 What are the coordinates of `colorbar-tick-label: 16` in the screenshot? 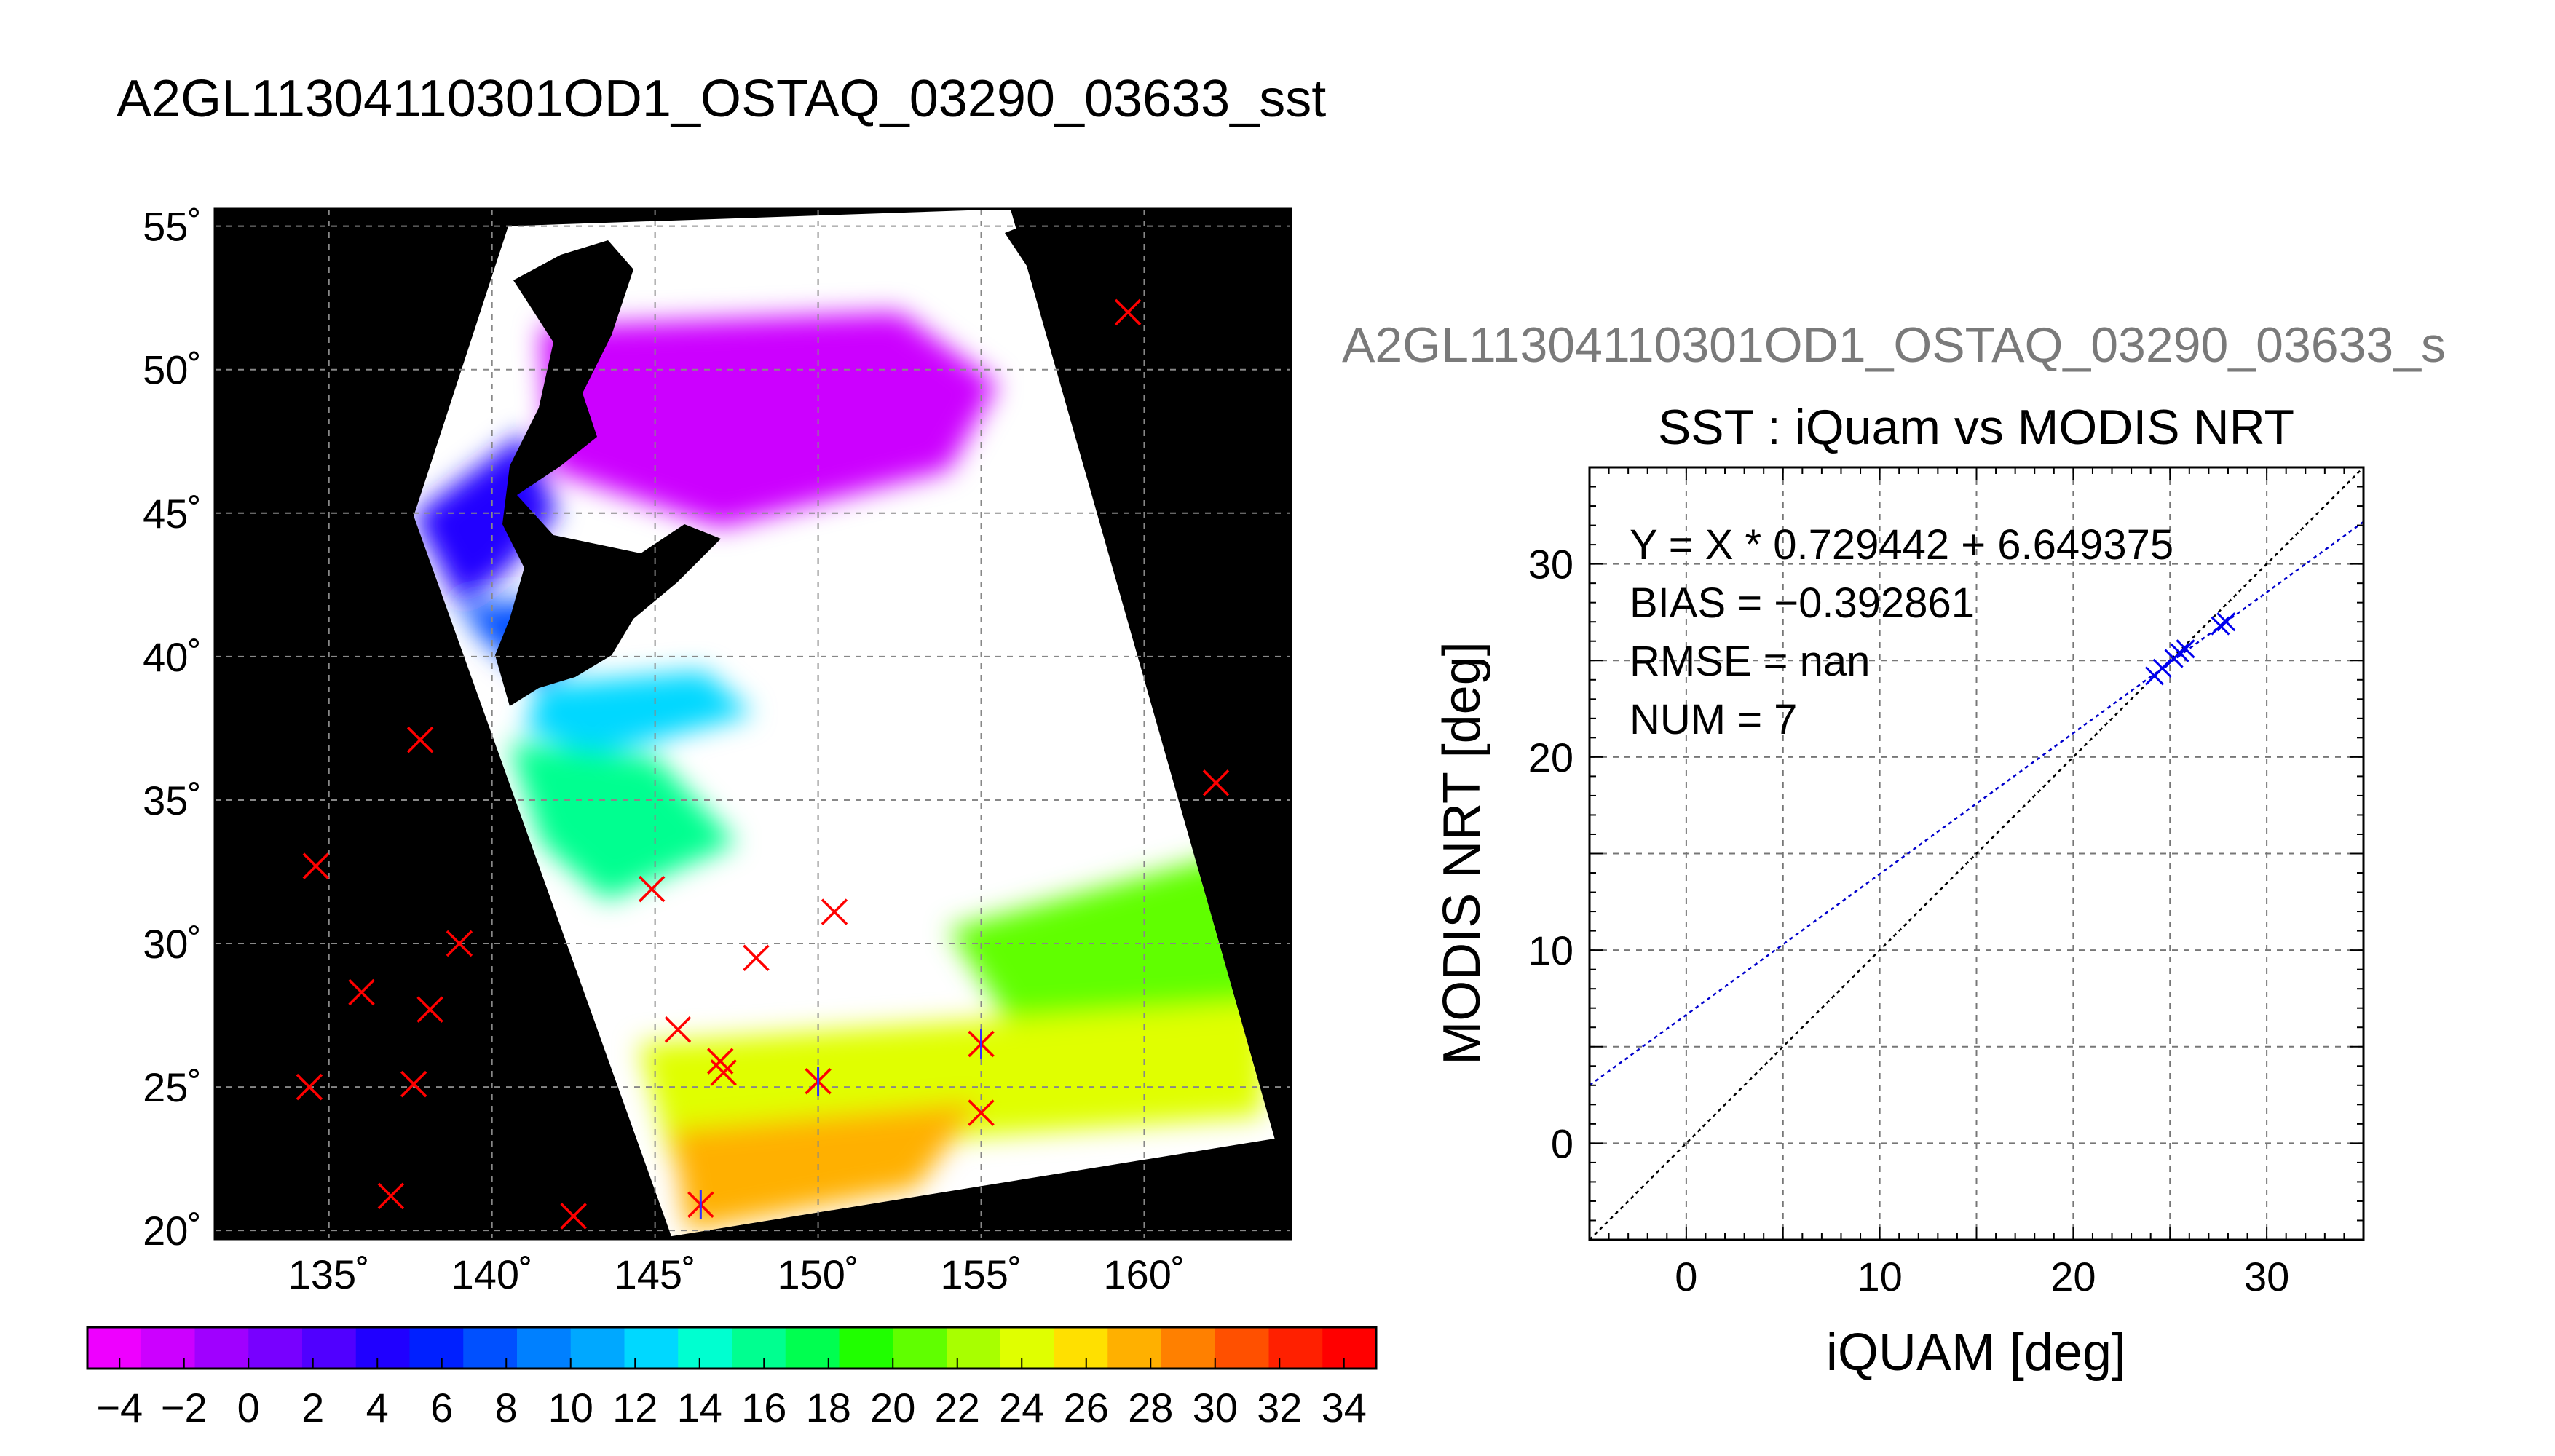 It's located at (763, 1408).